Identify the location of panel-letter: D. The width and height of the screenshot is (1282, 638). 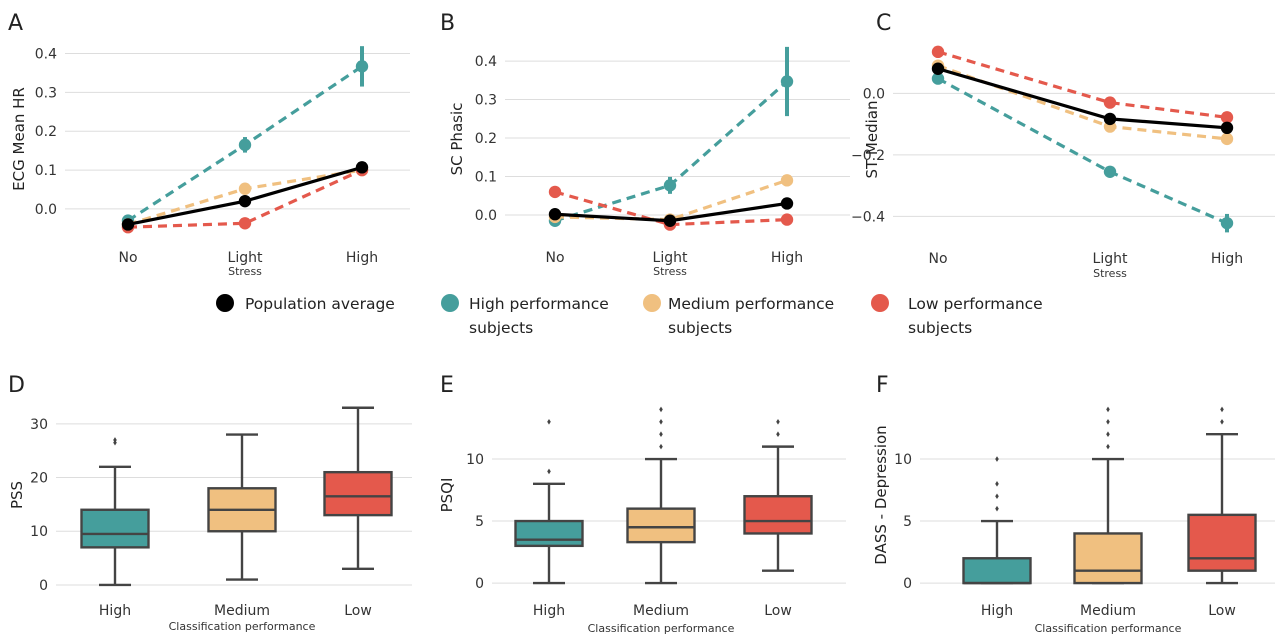
(16, 385).